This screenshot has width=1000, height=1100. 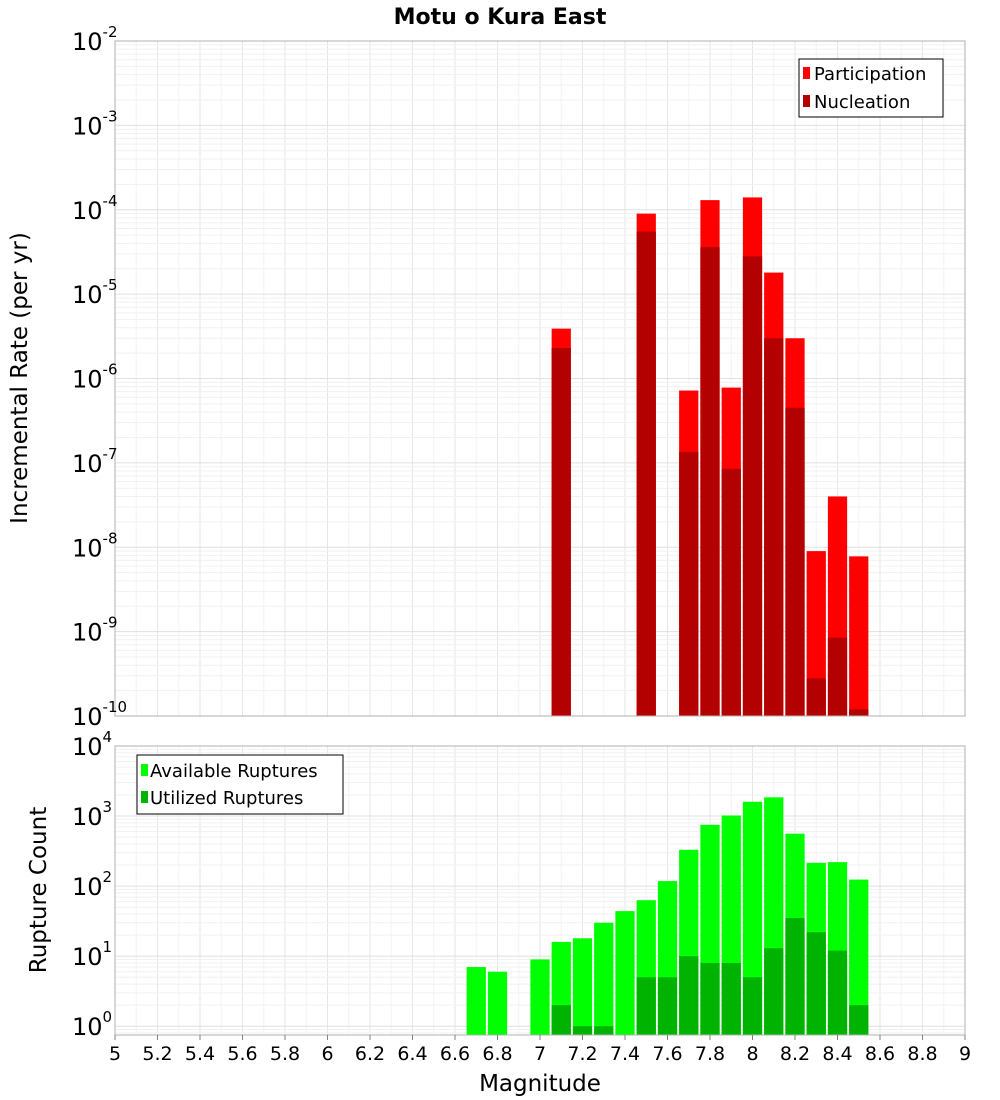 I want to click on bottom-y-tick-label: 10², so click(x=92, y=884).